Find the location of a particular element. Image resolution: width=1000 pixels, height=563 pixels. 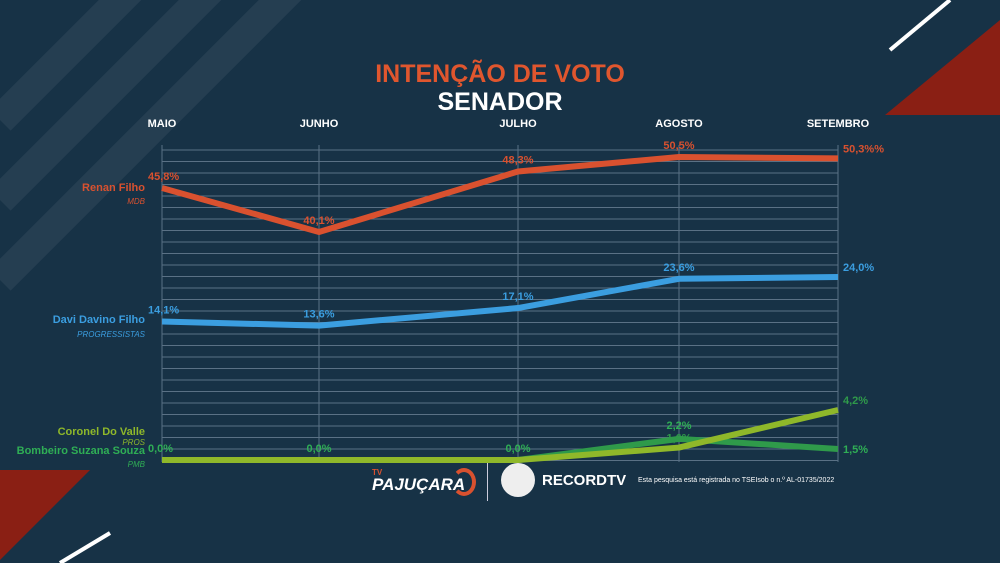

candidate-name: Bombeiro Suzana Souza is located at coordinates (80, 451).